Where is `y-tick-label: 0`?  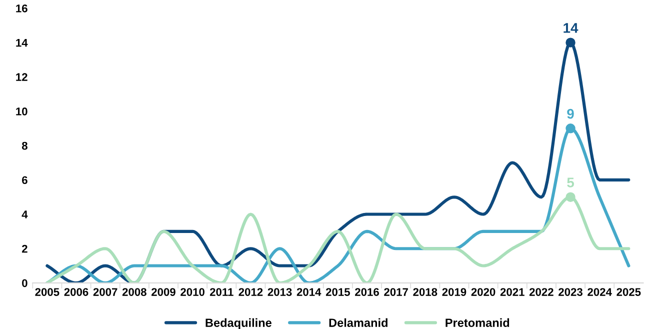 y-tick-label: 0 is located at coordinates (25, 283).